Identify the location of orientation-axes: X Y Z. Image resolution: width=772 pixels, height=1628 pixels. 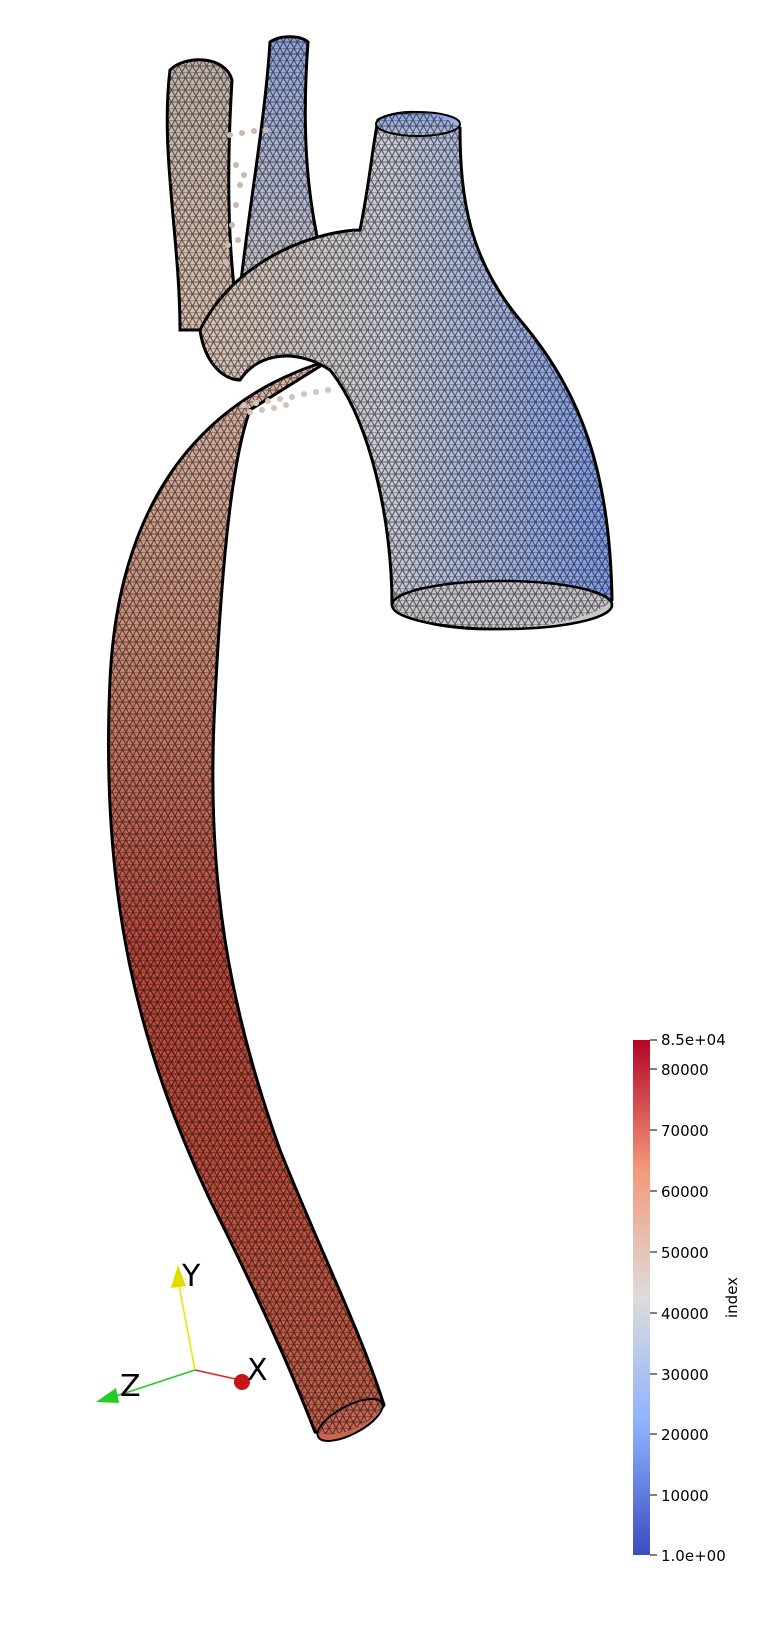
(182, 1331).